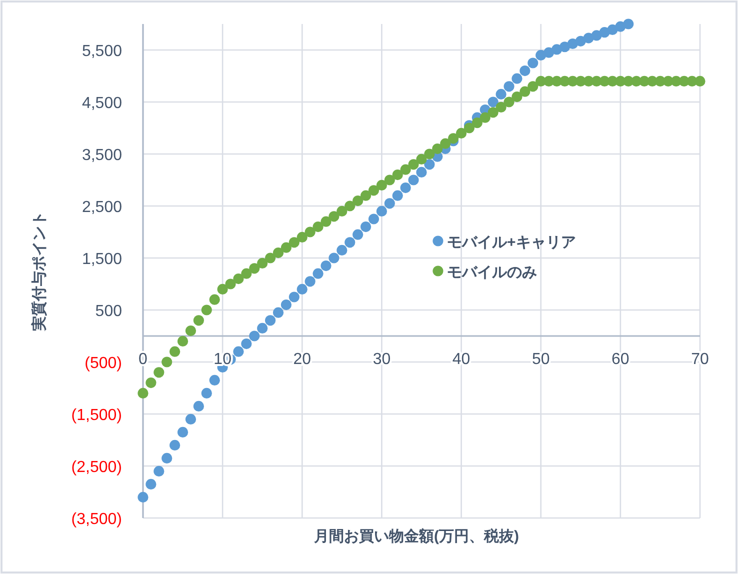 The image size is (738, 574). What do you see at coordinates (511, 242) in the screenshot?
I see `legend-label: モバイル+キャリア` at bounding box center [511, 242].